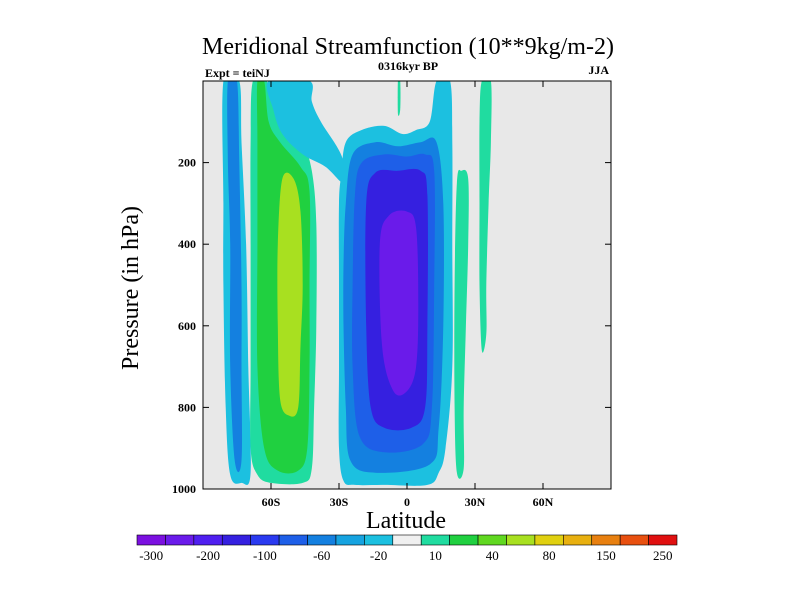 The image size is (800, 600). What do you see at coordinates (306, 132) in the screenshot?
I see `upper-negative-tongue-contour` at bounding box center [306, 132].